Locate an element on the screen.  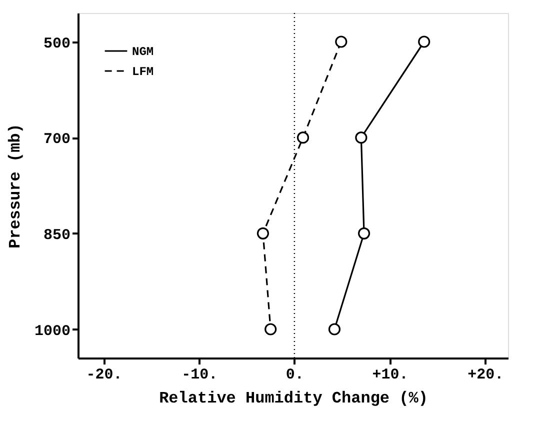
x-tick-label: +10. is located at coordinates (390, 375).